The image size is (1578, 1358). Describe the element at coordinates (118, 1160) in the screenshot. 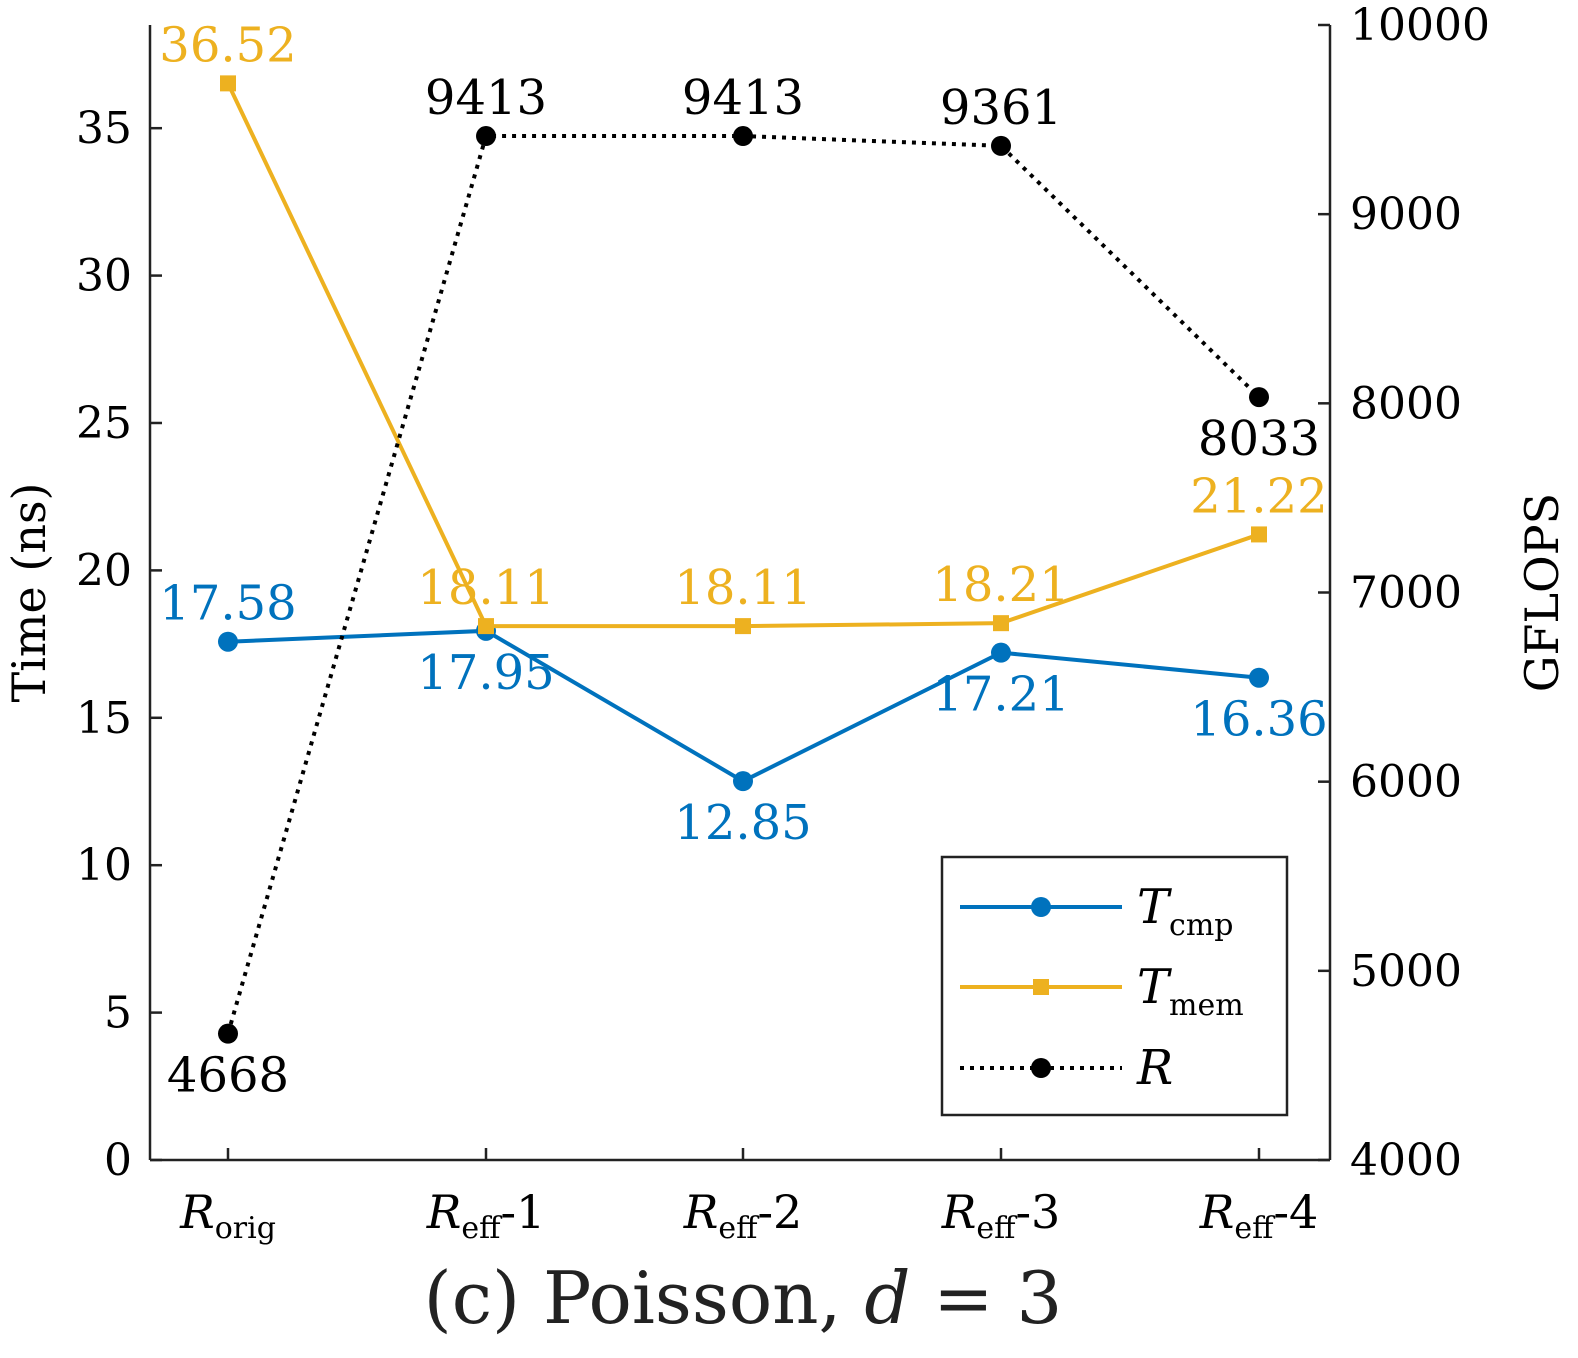

I see `y-left-tick-label: 0` at that location.